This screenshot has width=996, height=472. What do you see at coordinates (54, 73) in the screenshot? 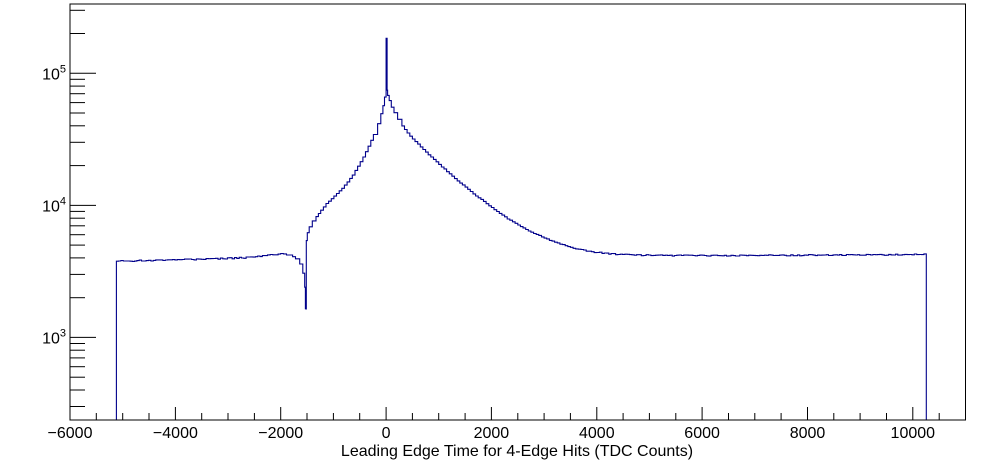
I see `y-tick-label: 10⁵` at bounding box center [54, 73].